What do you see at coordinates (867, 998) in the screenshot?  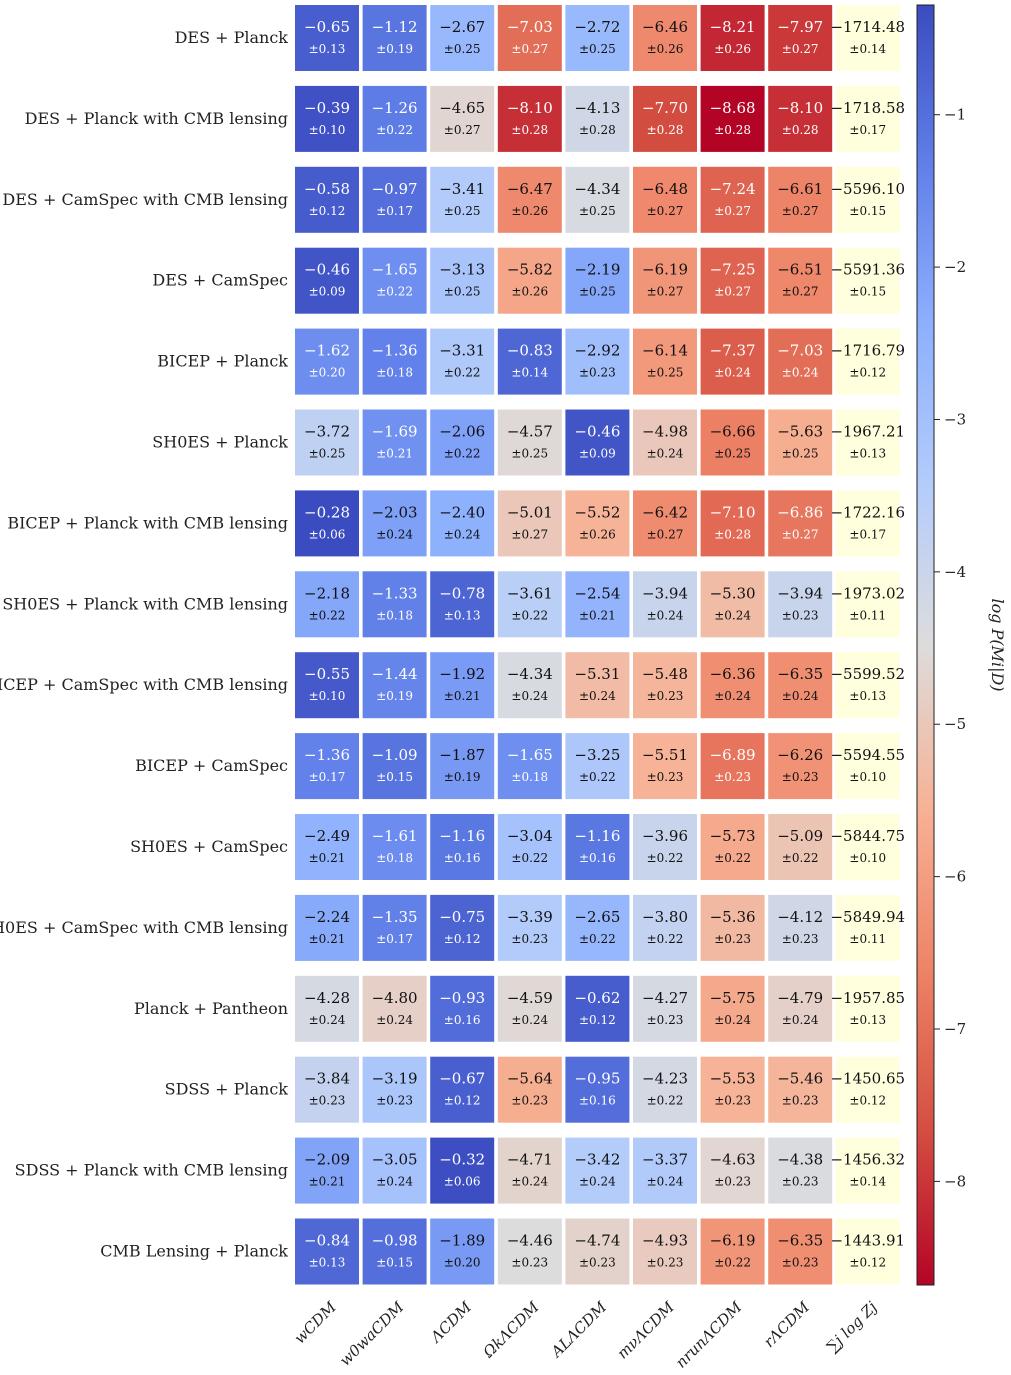 I see `evidence-value: −1957.85` at bounding box center [867, 998].